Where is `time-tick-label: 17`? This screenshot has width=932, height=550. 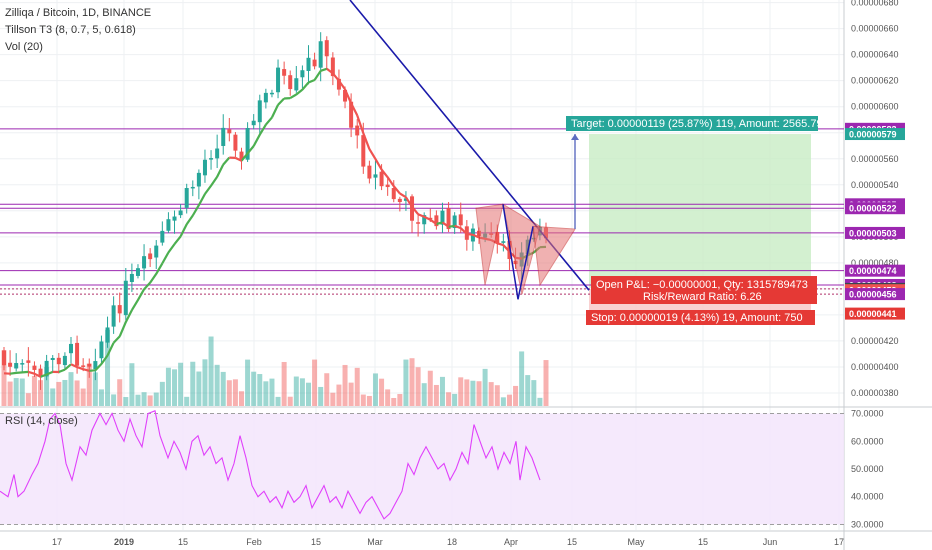
time-tick-label: 17 is located at coordinates (57, 542).